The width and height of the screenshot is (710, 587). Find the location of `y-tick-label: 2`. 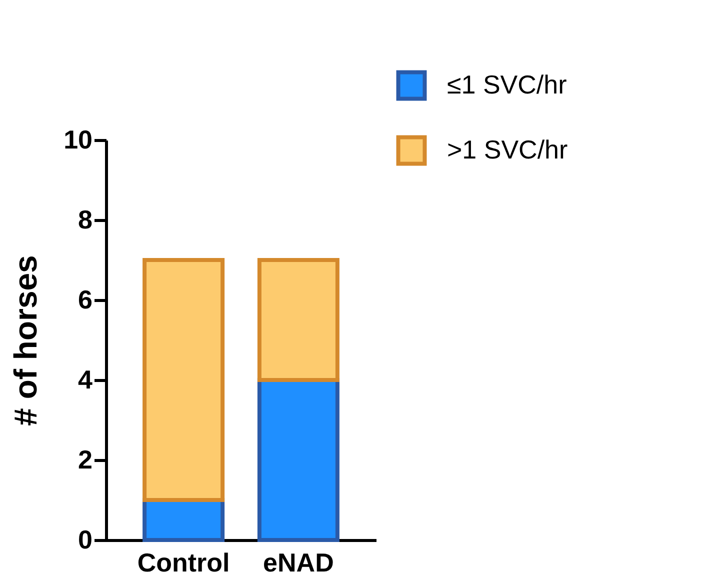

y-tick-label: 2 is located at coordinates (85, 459).